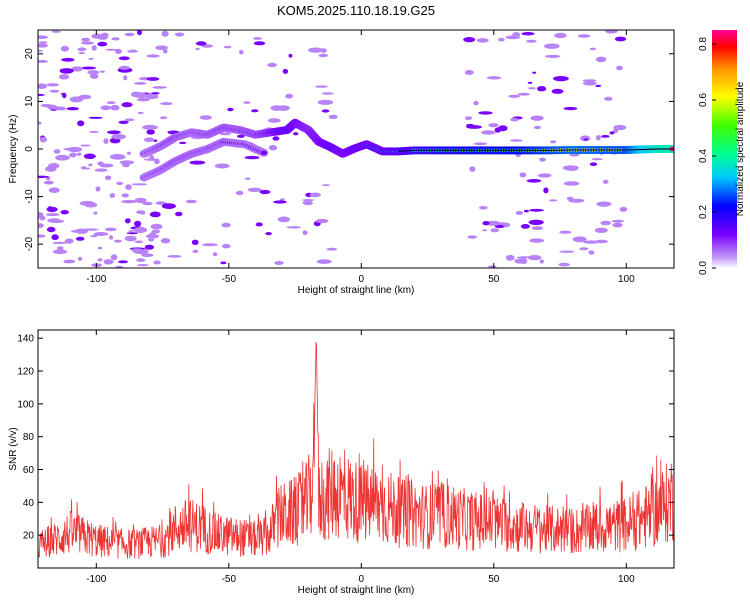 The image size is (750, 600). I want to click on colorbar-label: Normalized spectral amplitude, so click(740, 148).